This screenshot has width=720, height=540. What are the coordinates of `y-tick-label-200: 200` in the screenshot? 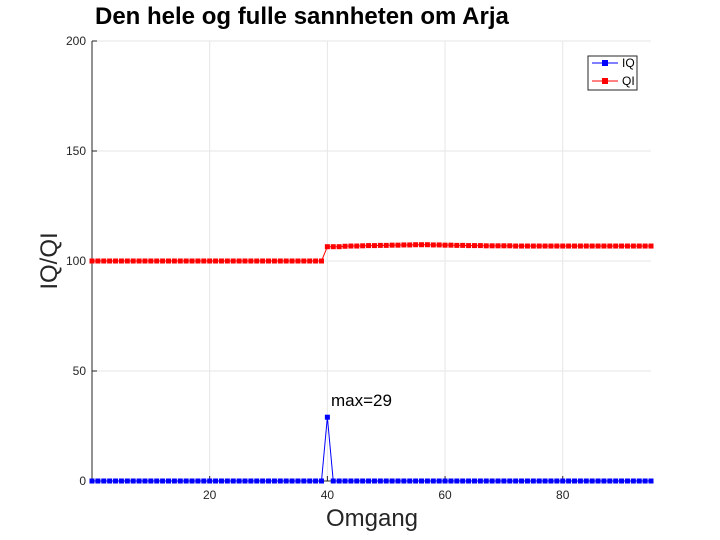 It's located at (76, 41).